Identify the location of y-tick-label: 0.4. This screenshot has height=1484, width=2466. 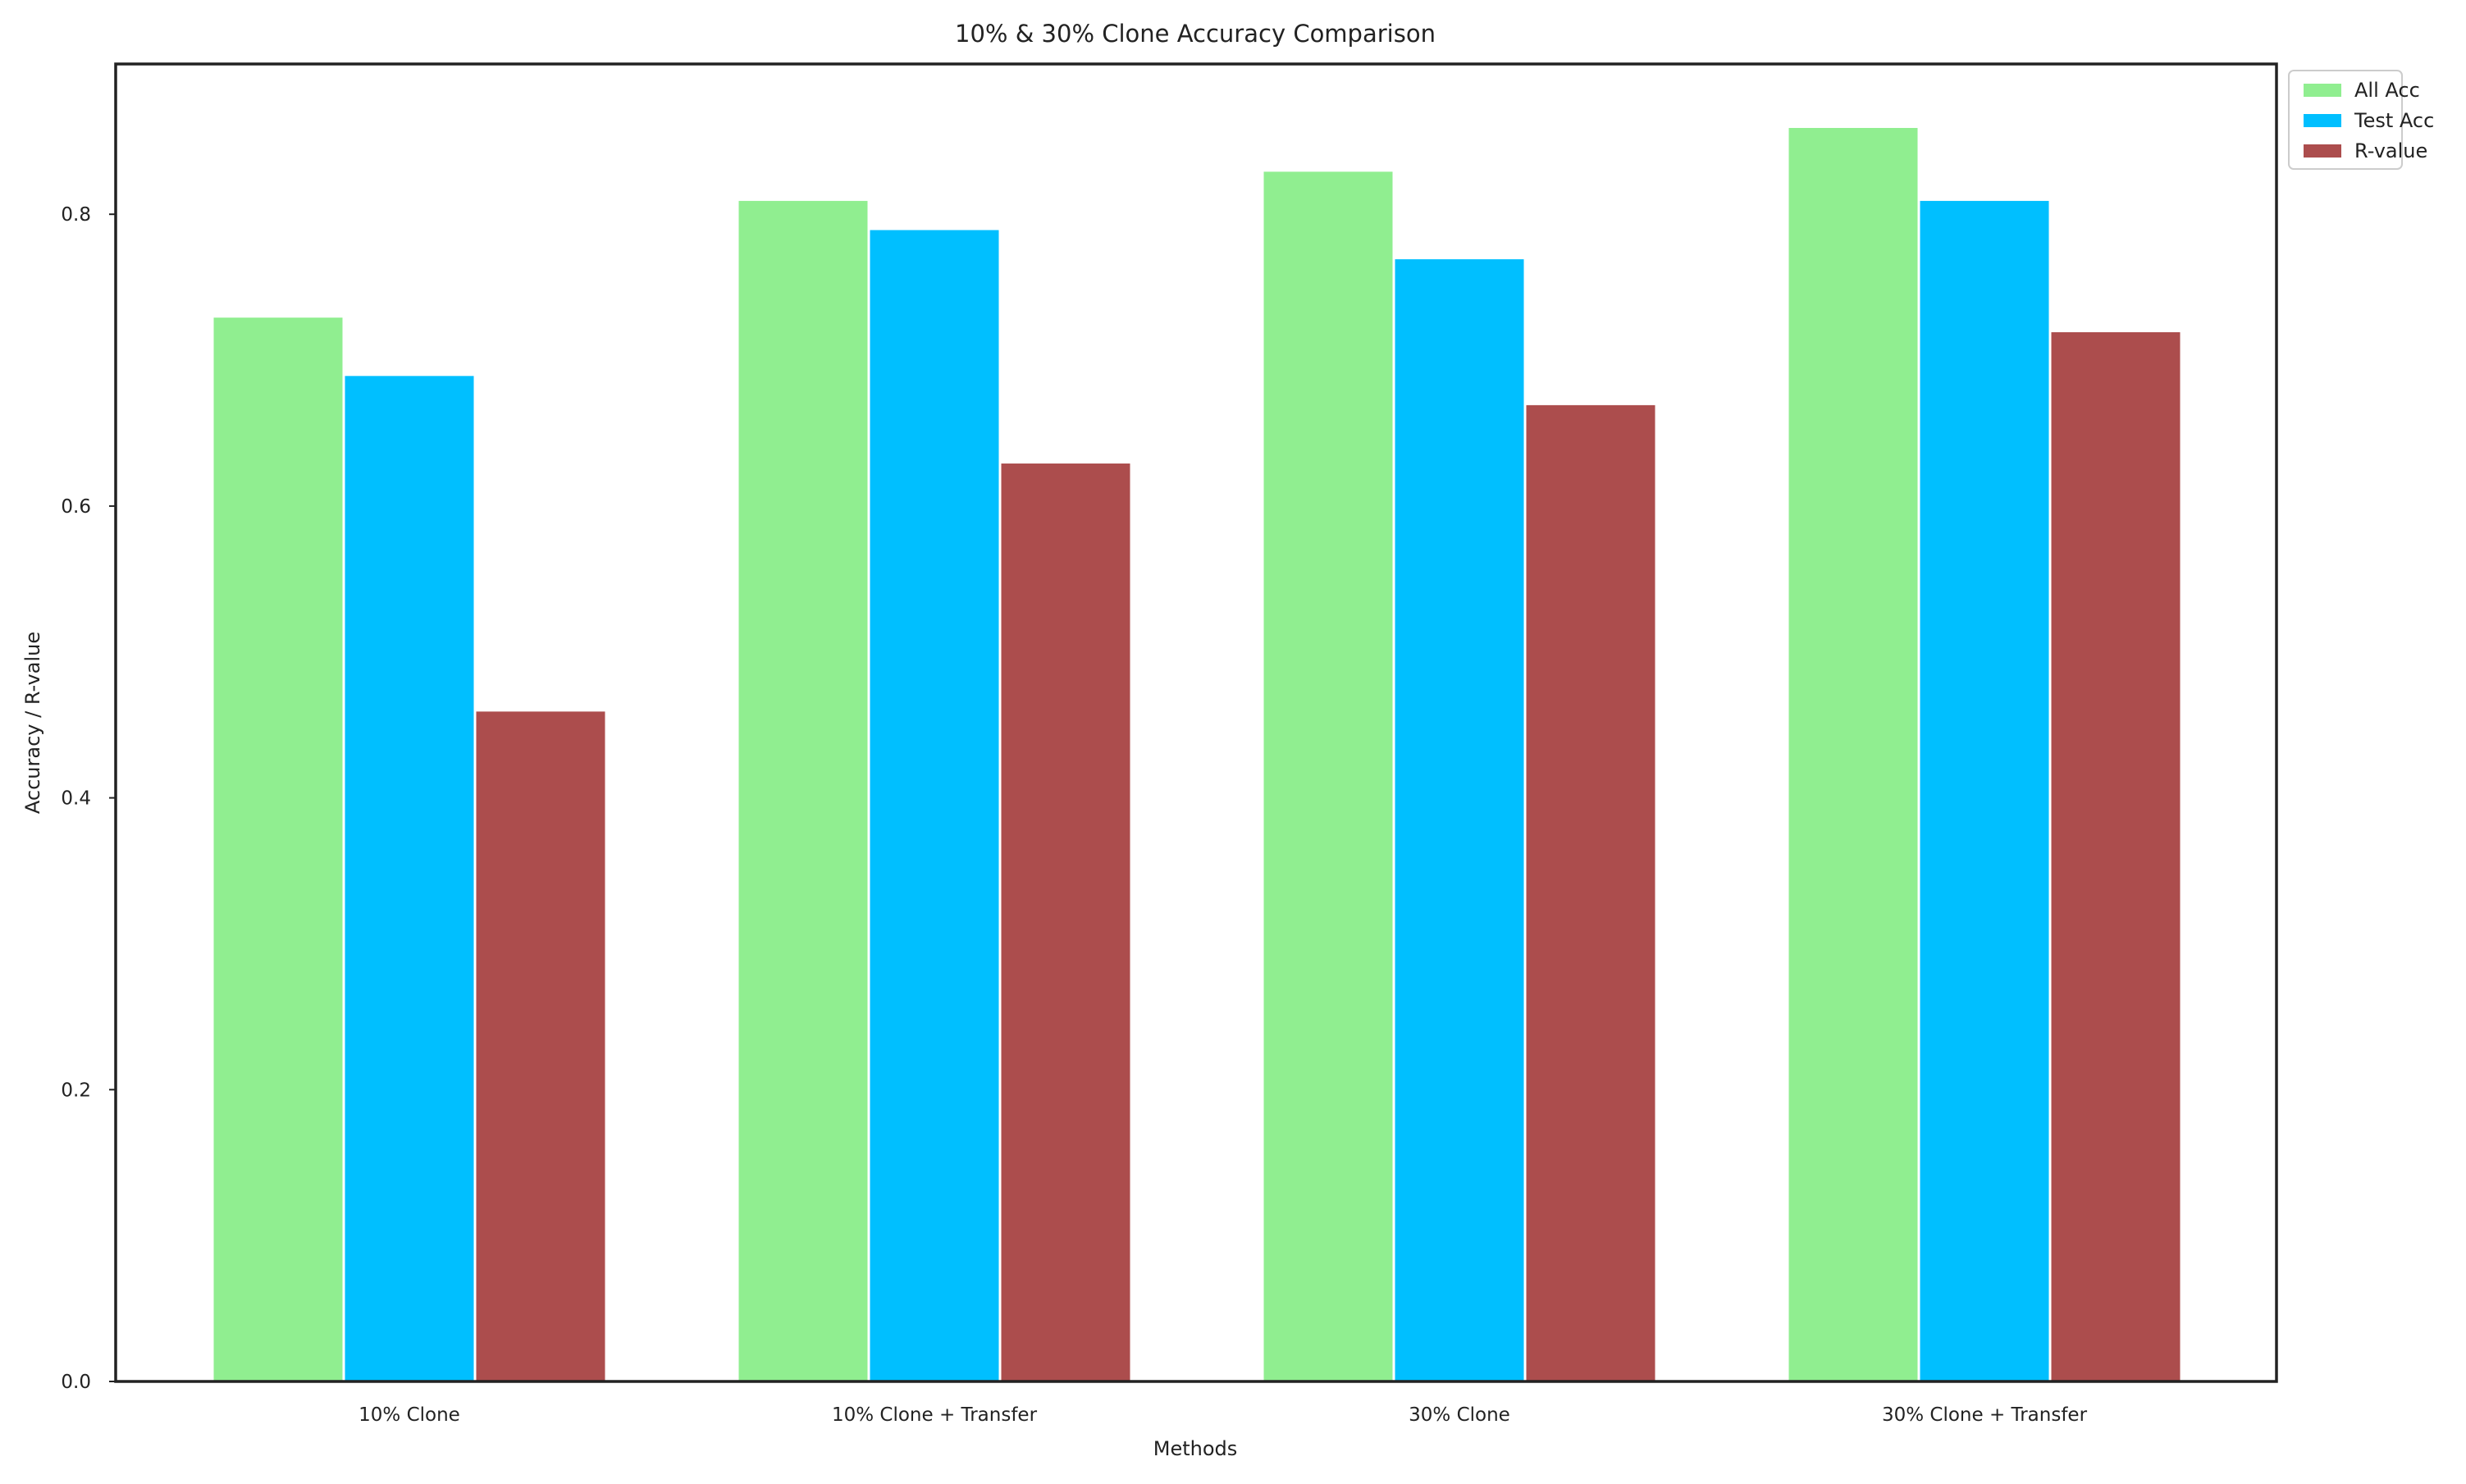
(76, 799).